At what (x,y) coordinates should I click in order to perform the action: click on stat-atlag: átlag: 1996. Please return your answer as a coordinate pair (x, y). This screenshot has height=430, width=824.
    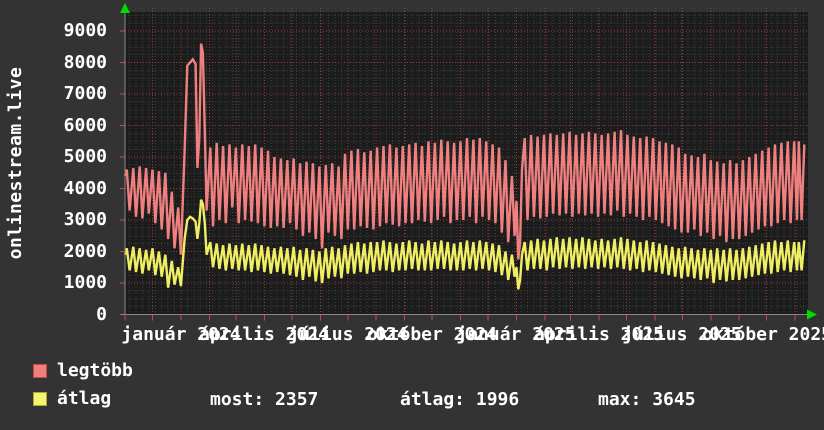
    Looking at the image, I should click on (459, 400).